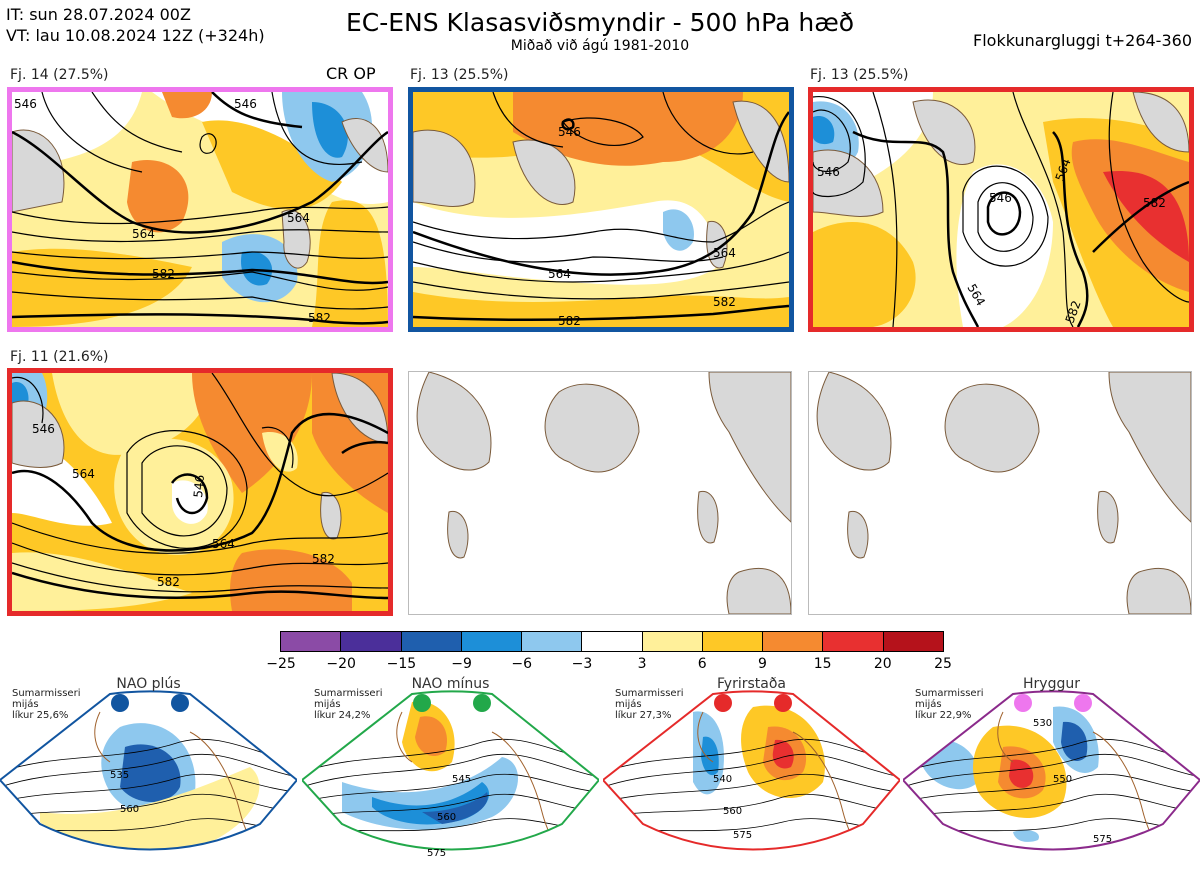 The height and width of the screenshot is (875, 1200). What do you see at coordinates (342, 715) in the screenshot?
I see `pattern-prob: líkur 24,2%` at bounding box center [342, 715].